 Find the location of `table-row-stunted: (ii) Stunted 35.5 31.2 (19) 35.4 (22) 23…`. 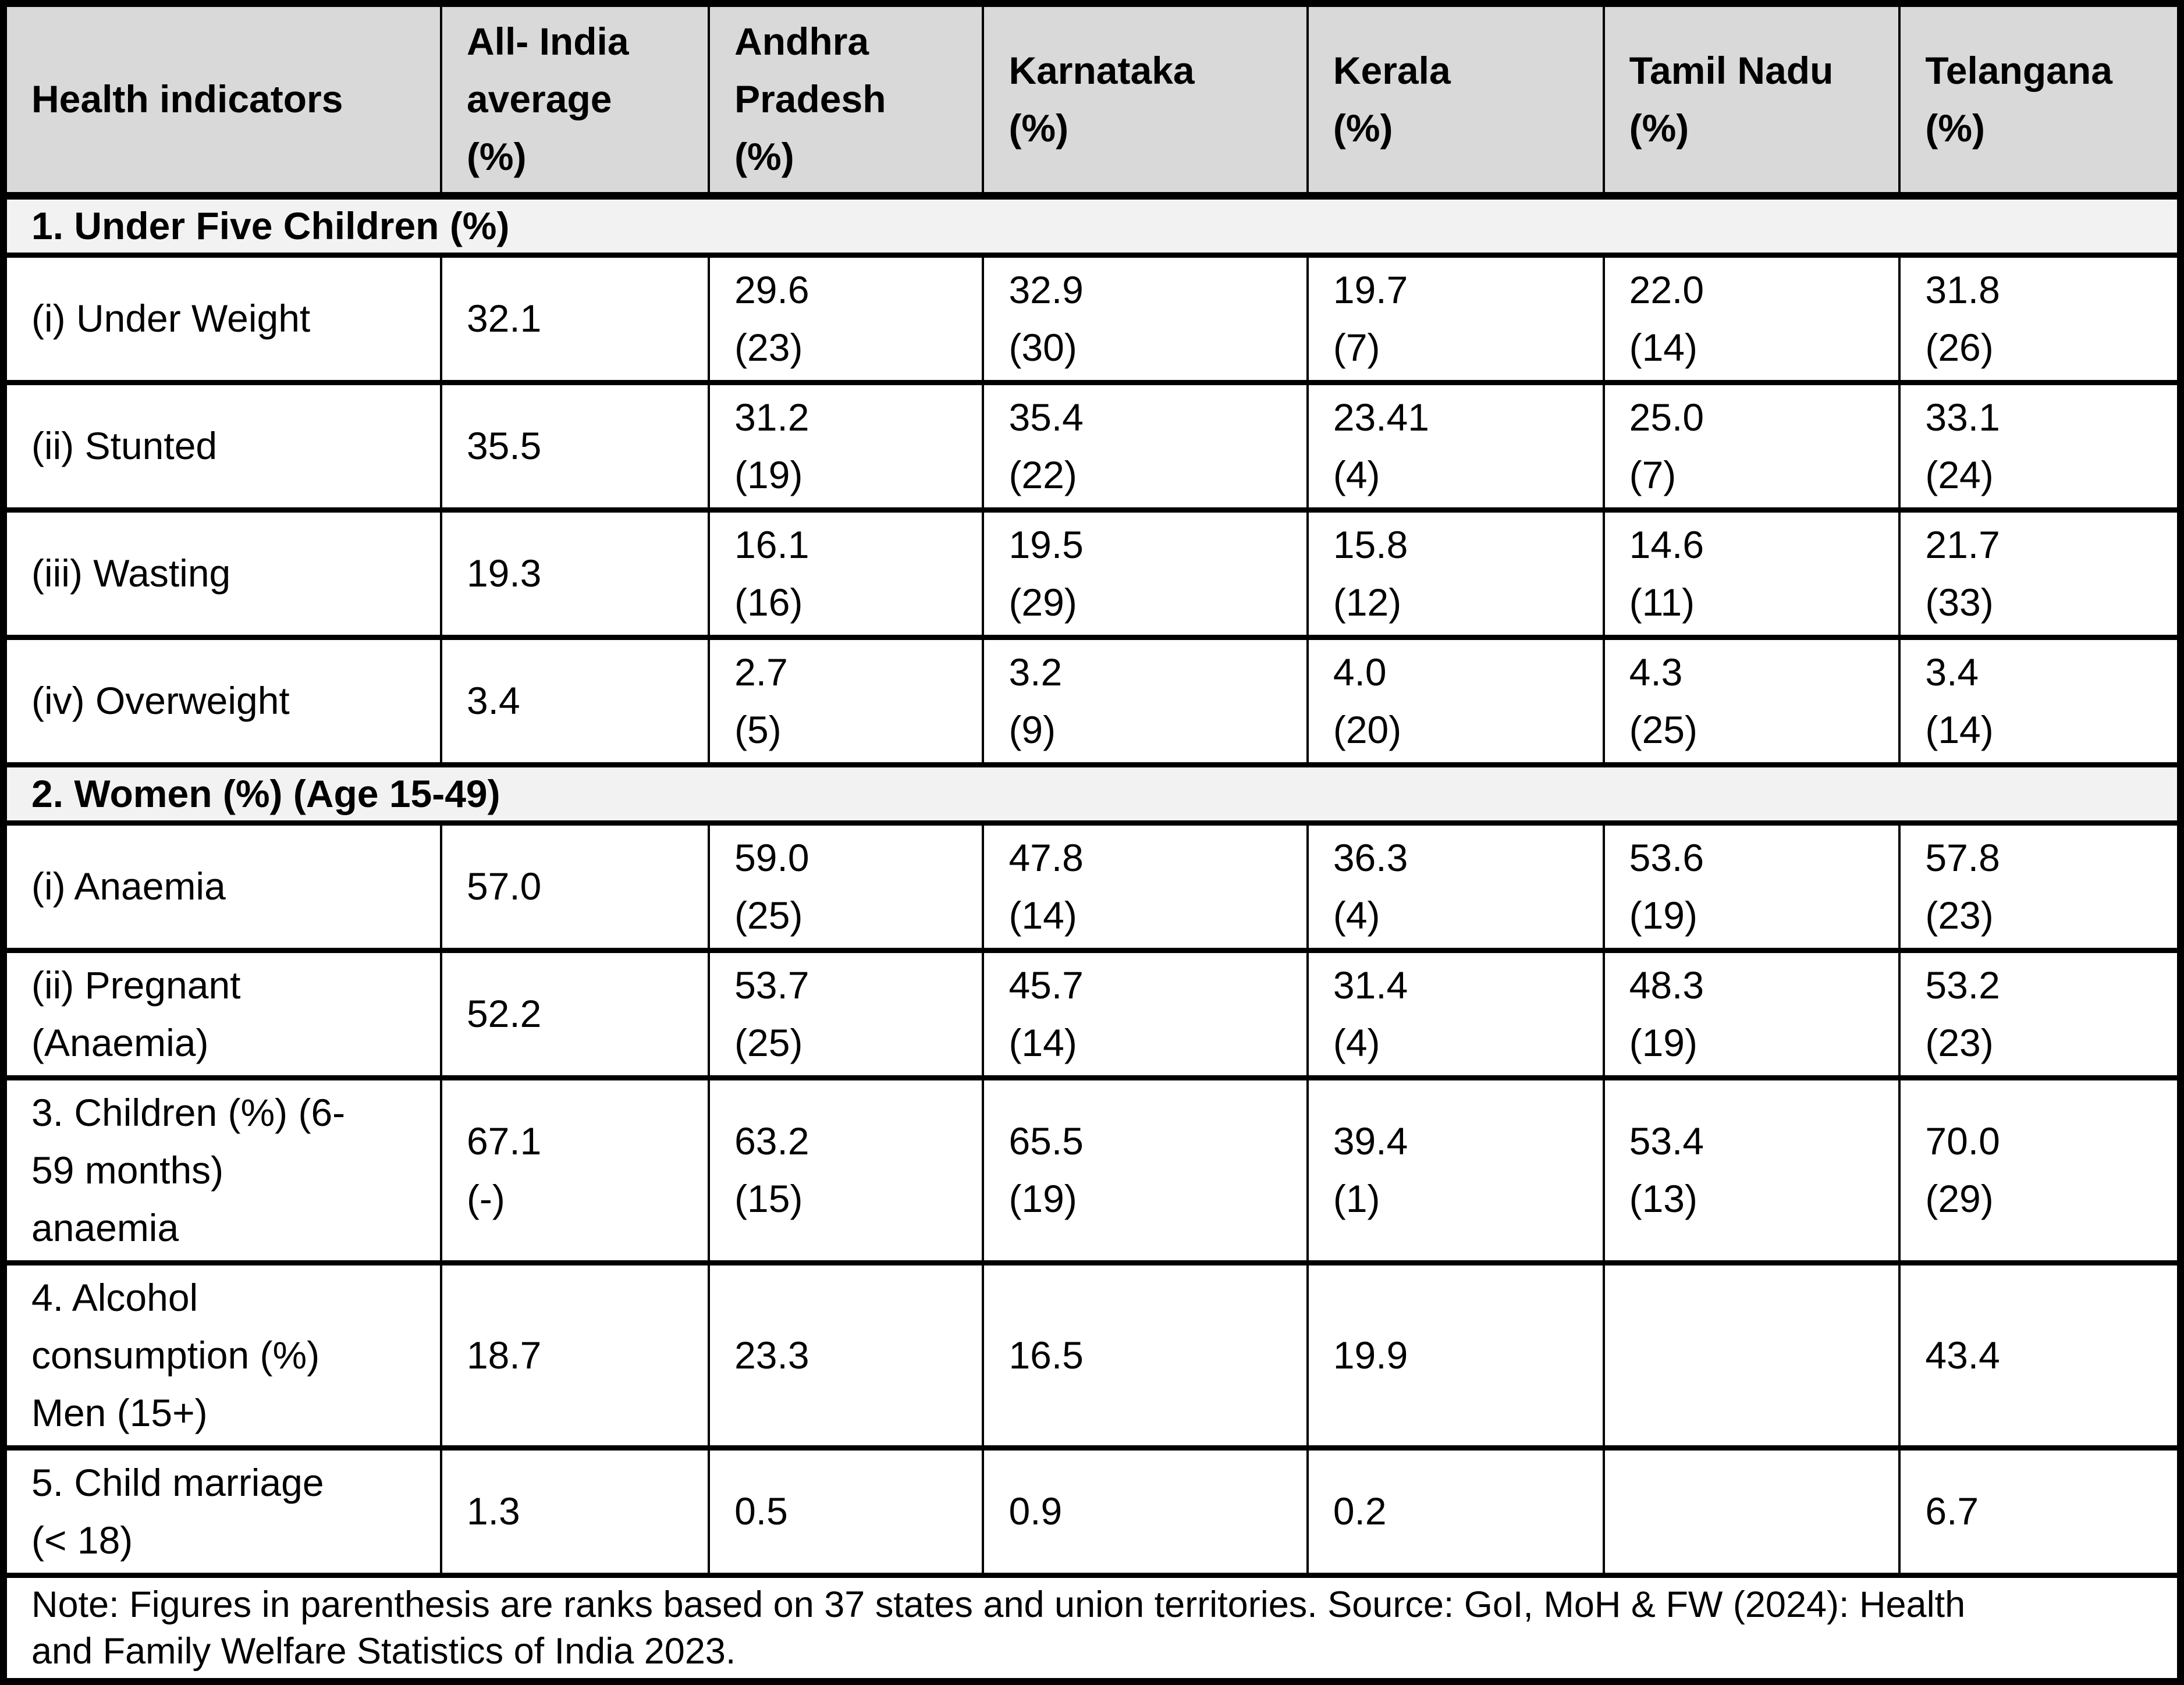

table-row-stunted: (ii) Stunted 35.5 31.2 (19) 35.4 (22) 23… is located at coordinates (1092, 446).